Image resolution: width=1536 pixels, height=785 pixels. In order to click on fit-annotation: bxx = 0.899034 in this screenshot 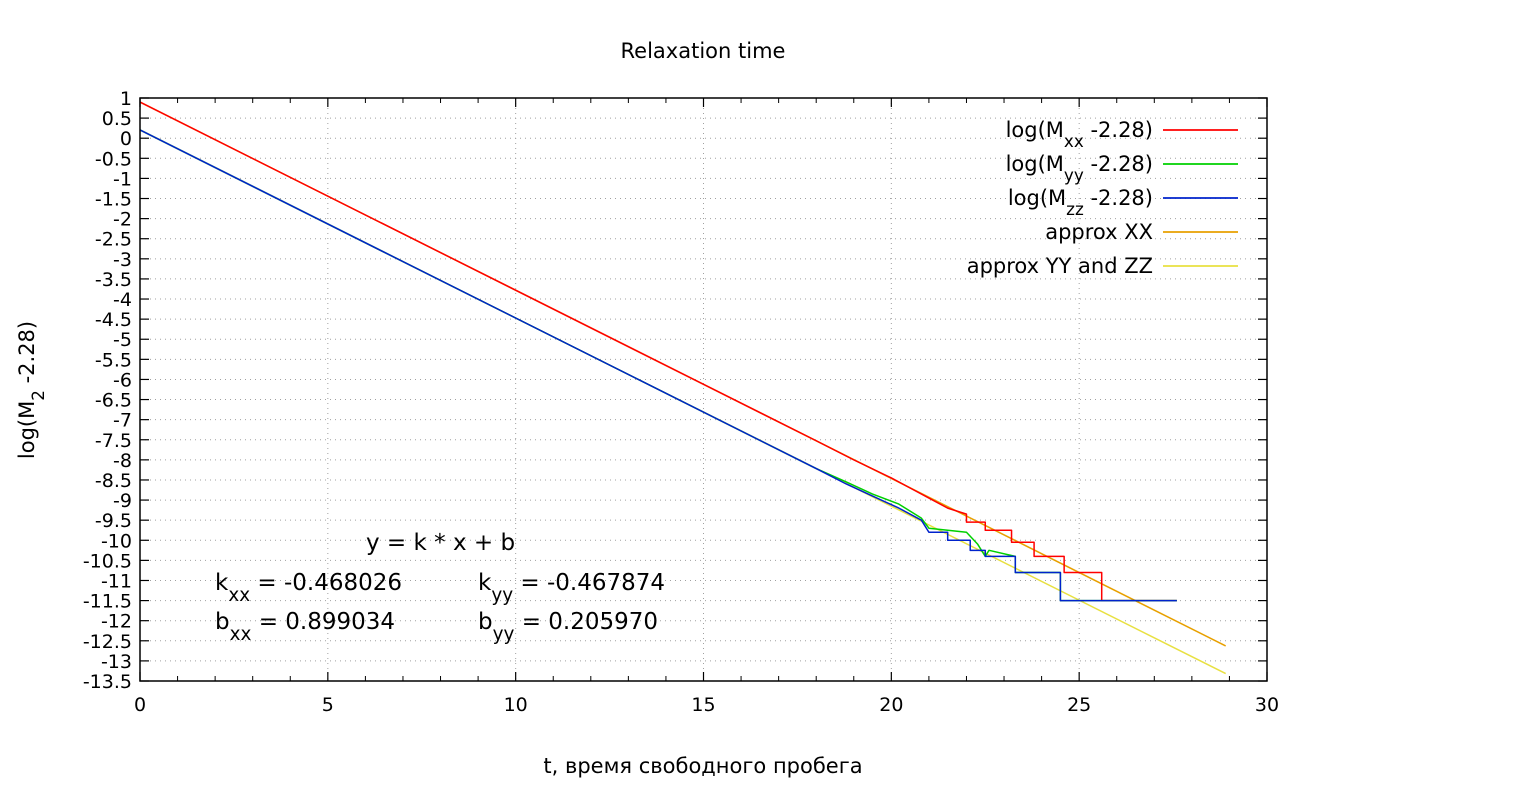, I will do `click(305, 627)`.